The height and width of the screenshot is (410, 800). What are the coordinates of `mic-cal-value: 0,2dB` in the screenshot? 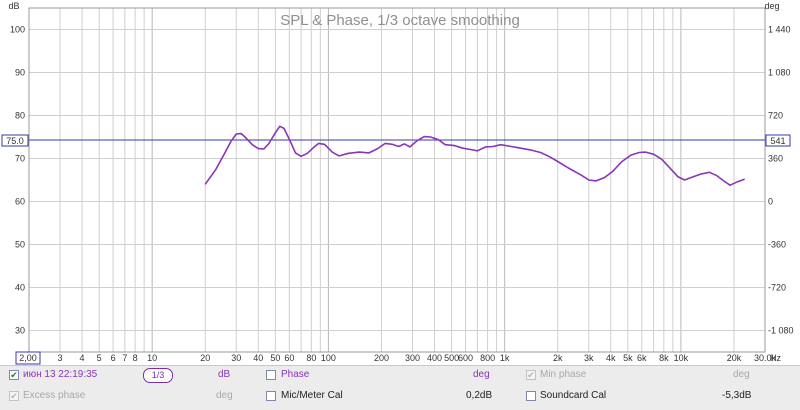 It's located at (479, 395).